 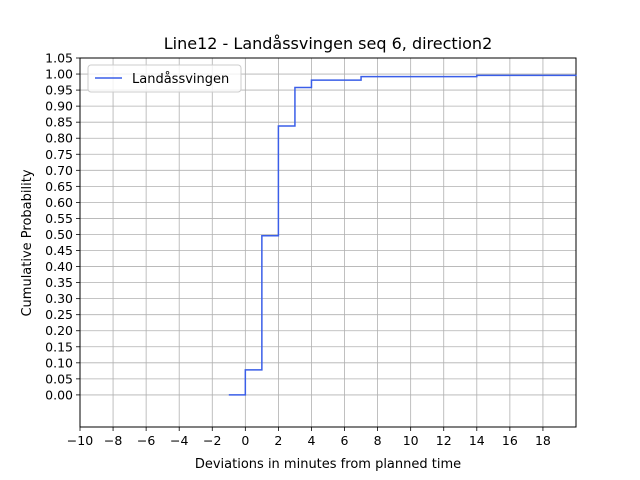 What do you see at coordinates (328, 43) in the screenshot?
I see `chart-title: Line12 - Landåssvingen seq 6, direction2` at bounding box center [328, 43].